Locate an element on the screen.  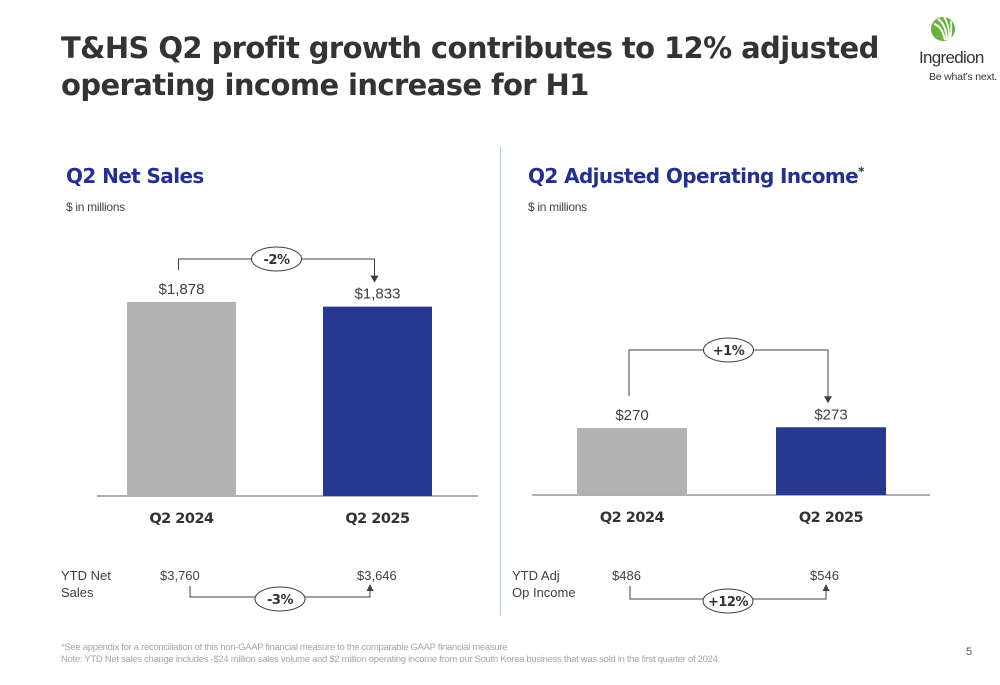
panel-divider is located at coordinates (500, 381).